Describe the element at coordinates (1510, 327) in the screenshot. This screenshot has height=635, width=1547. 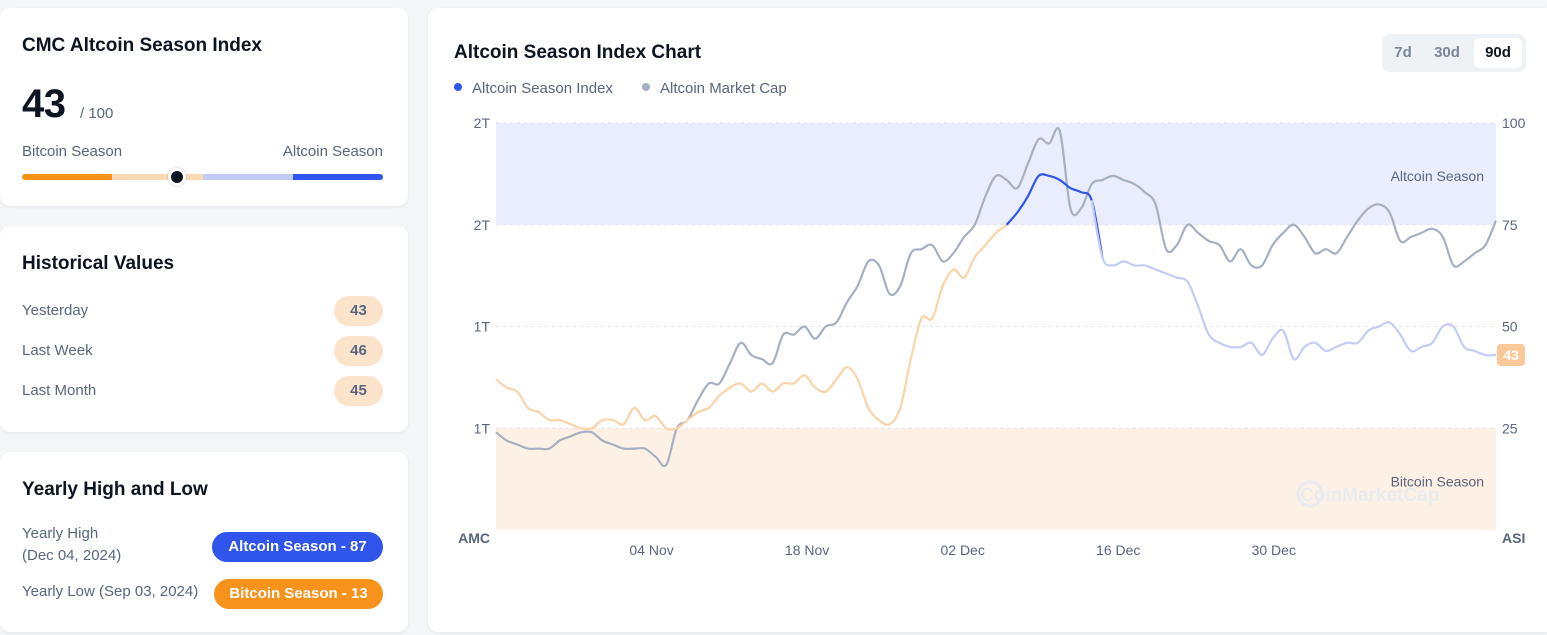
I see `right-axis-tick: 50` at that location.